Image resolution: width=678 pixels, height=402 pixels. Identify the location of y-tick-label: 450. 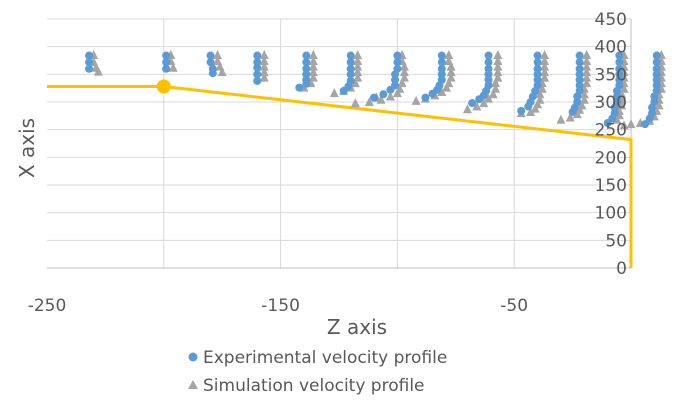
(611, 20).